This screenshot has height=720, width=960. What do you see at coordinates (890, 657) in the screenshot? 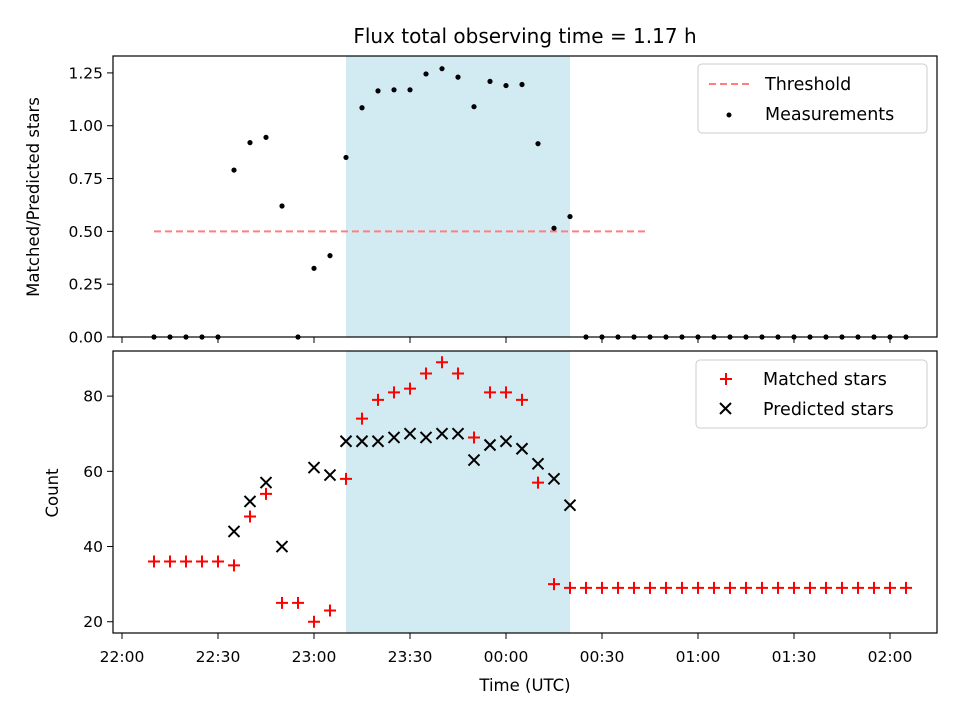
I see `x-tick-label: 02:00` at bounding box center [890, 657].